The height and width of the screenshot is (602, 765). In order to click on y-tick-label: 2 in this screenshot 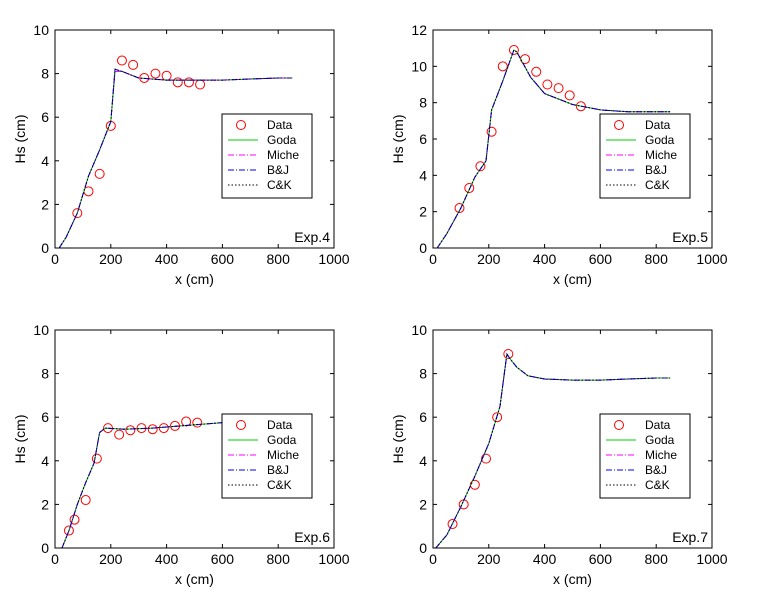, I will do `click(423, 504)`.